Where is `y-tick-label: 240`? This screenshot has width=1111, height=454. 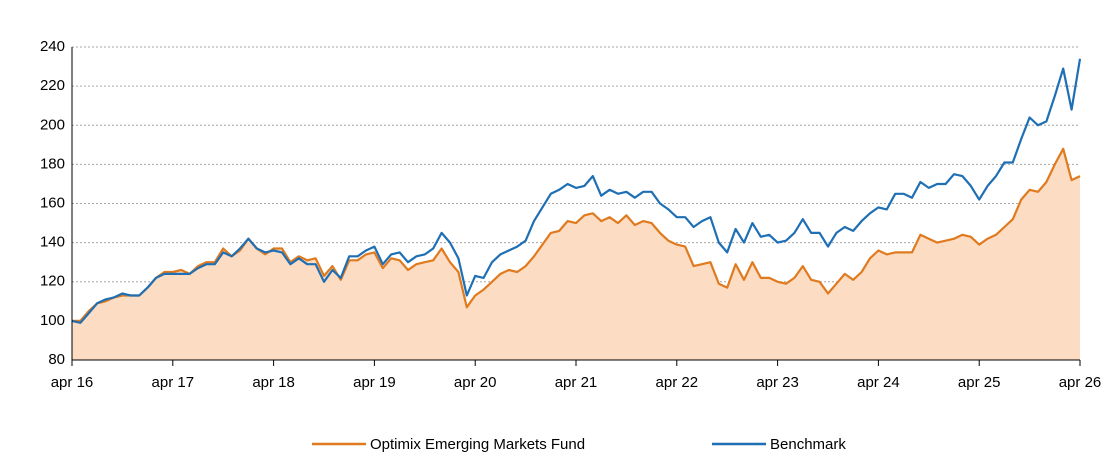
y-tick-label: 240 is located at coordinates (52, 46).